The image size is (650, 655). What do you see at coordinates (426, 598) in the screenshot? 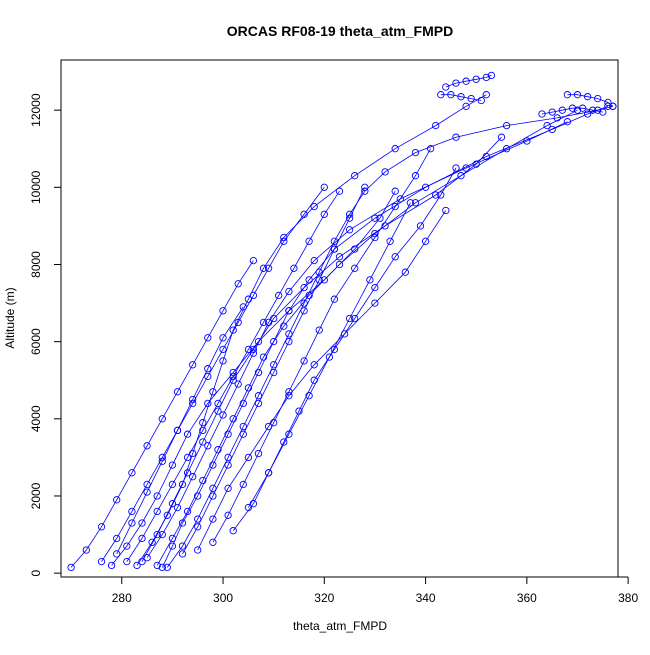
I see `x-tick-label: 340` at bounding box center [426, 598].